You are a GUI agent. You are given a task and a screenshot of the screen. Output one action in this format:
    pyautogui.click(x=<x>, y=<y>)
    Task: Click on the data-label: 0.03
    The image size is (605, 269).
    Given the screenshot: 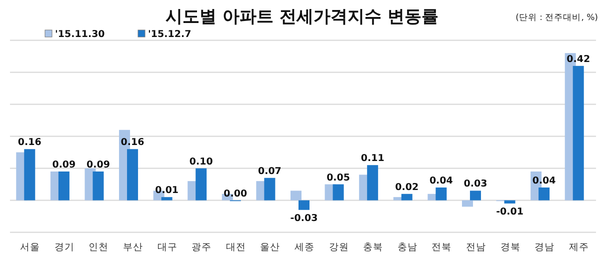 What is the action you would take?
    pyautogui.click(x=476, y=184)
    